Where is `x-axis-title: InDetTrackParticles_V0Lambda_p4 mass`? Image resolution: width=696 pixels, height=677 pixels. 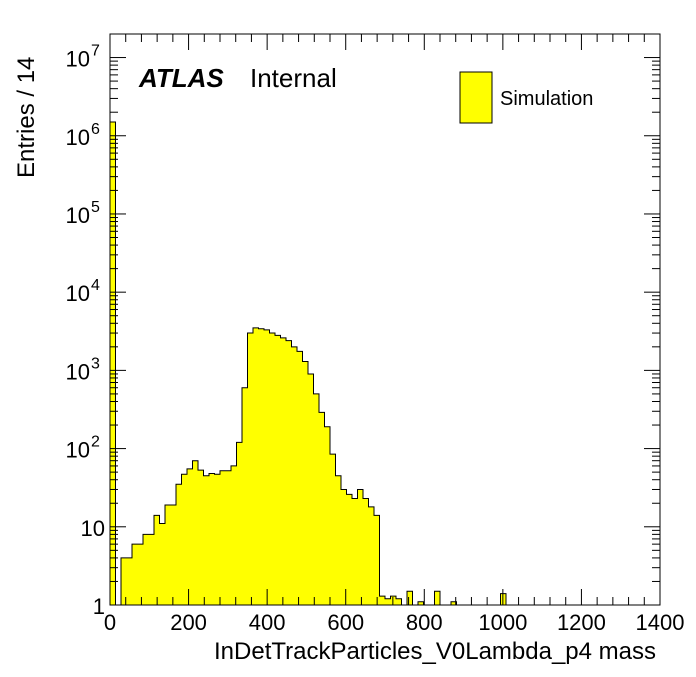
x-axis-title: InDetTrackParticles_V0Lambda_p4 mass is located at coordinates (435, 651).